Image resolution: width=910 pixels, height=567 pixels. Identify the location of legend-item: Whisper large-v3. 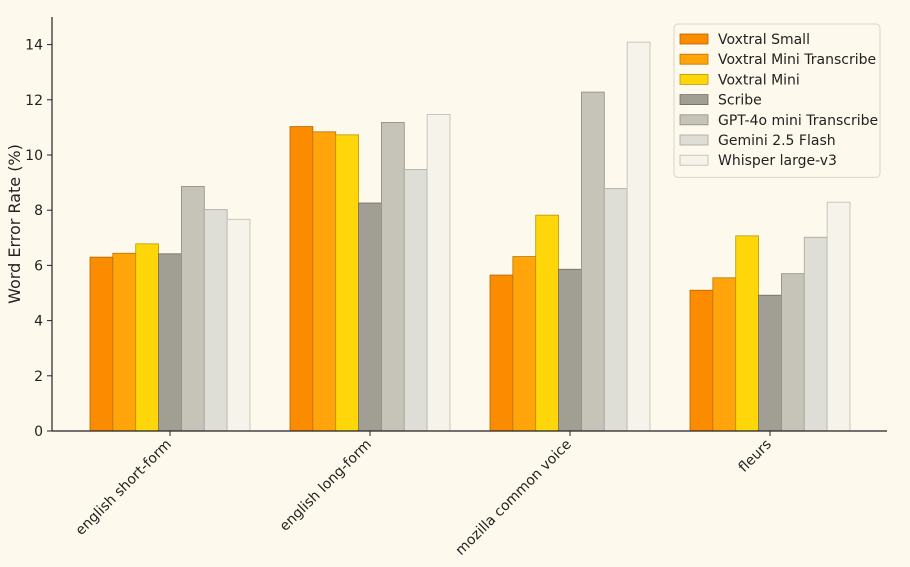
(758, 161).